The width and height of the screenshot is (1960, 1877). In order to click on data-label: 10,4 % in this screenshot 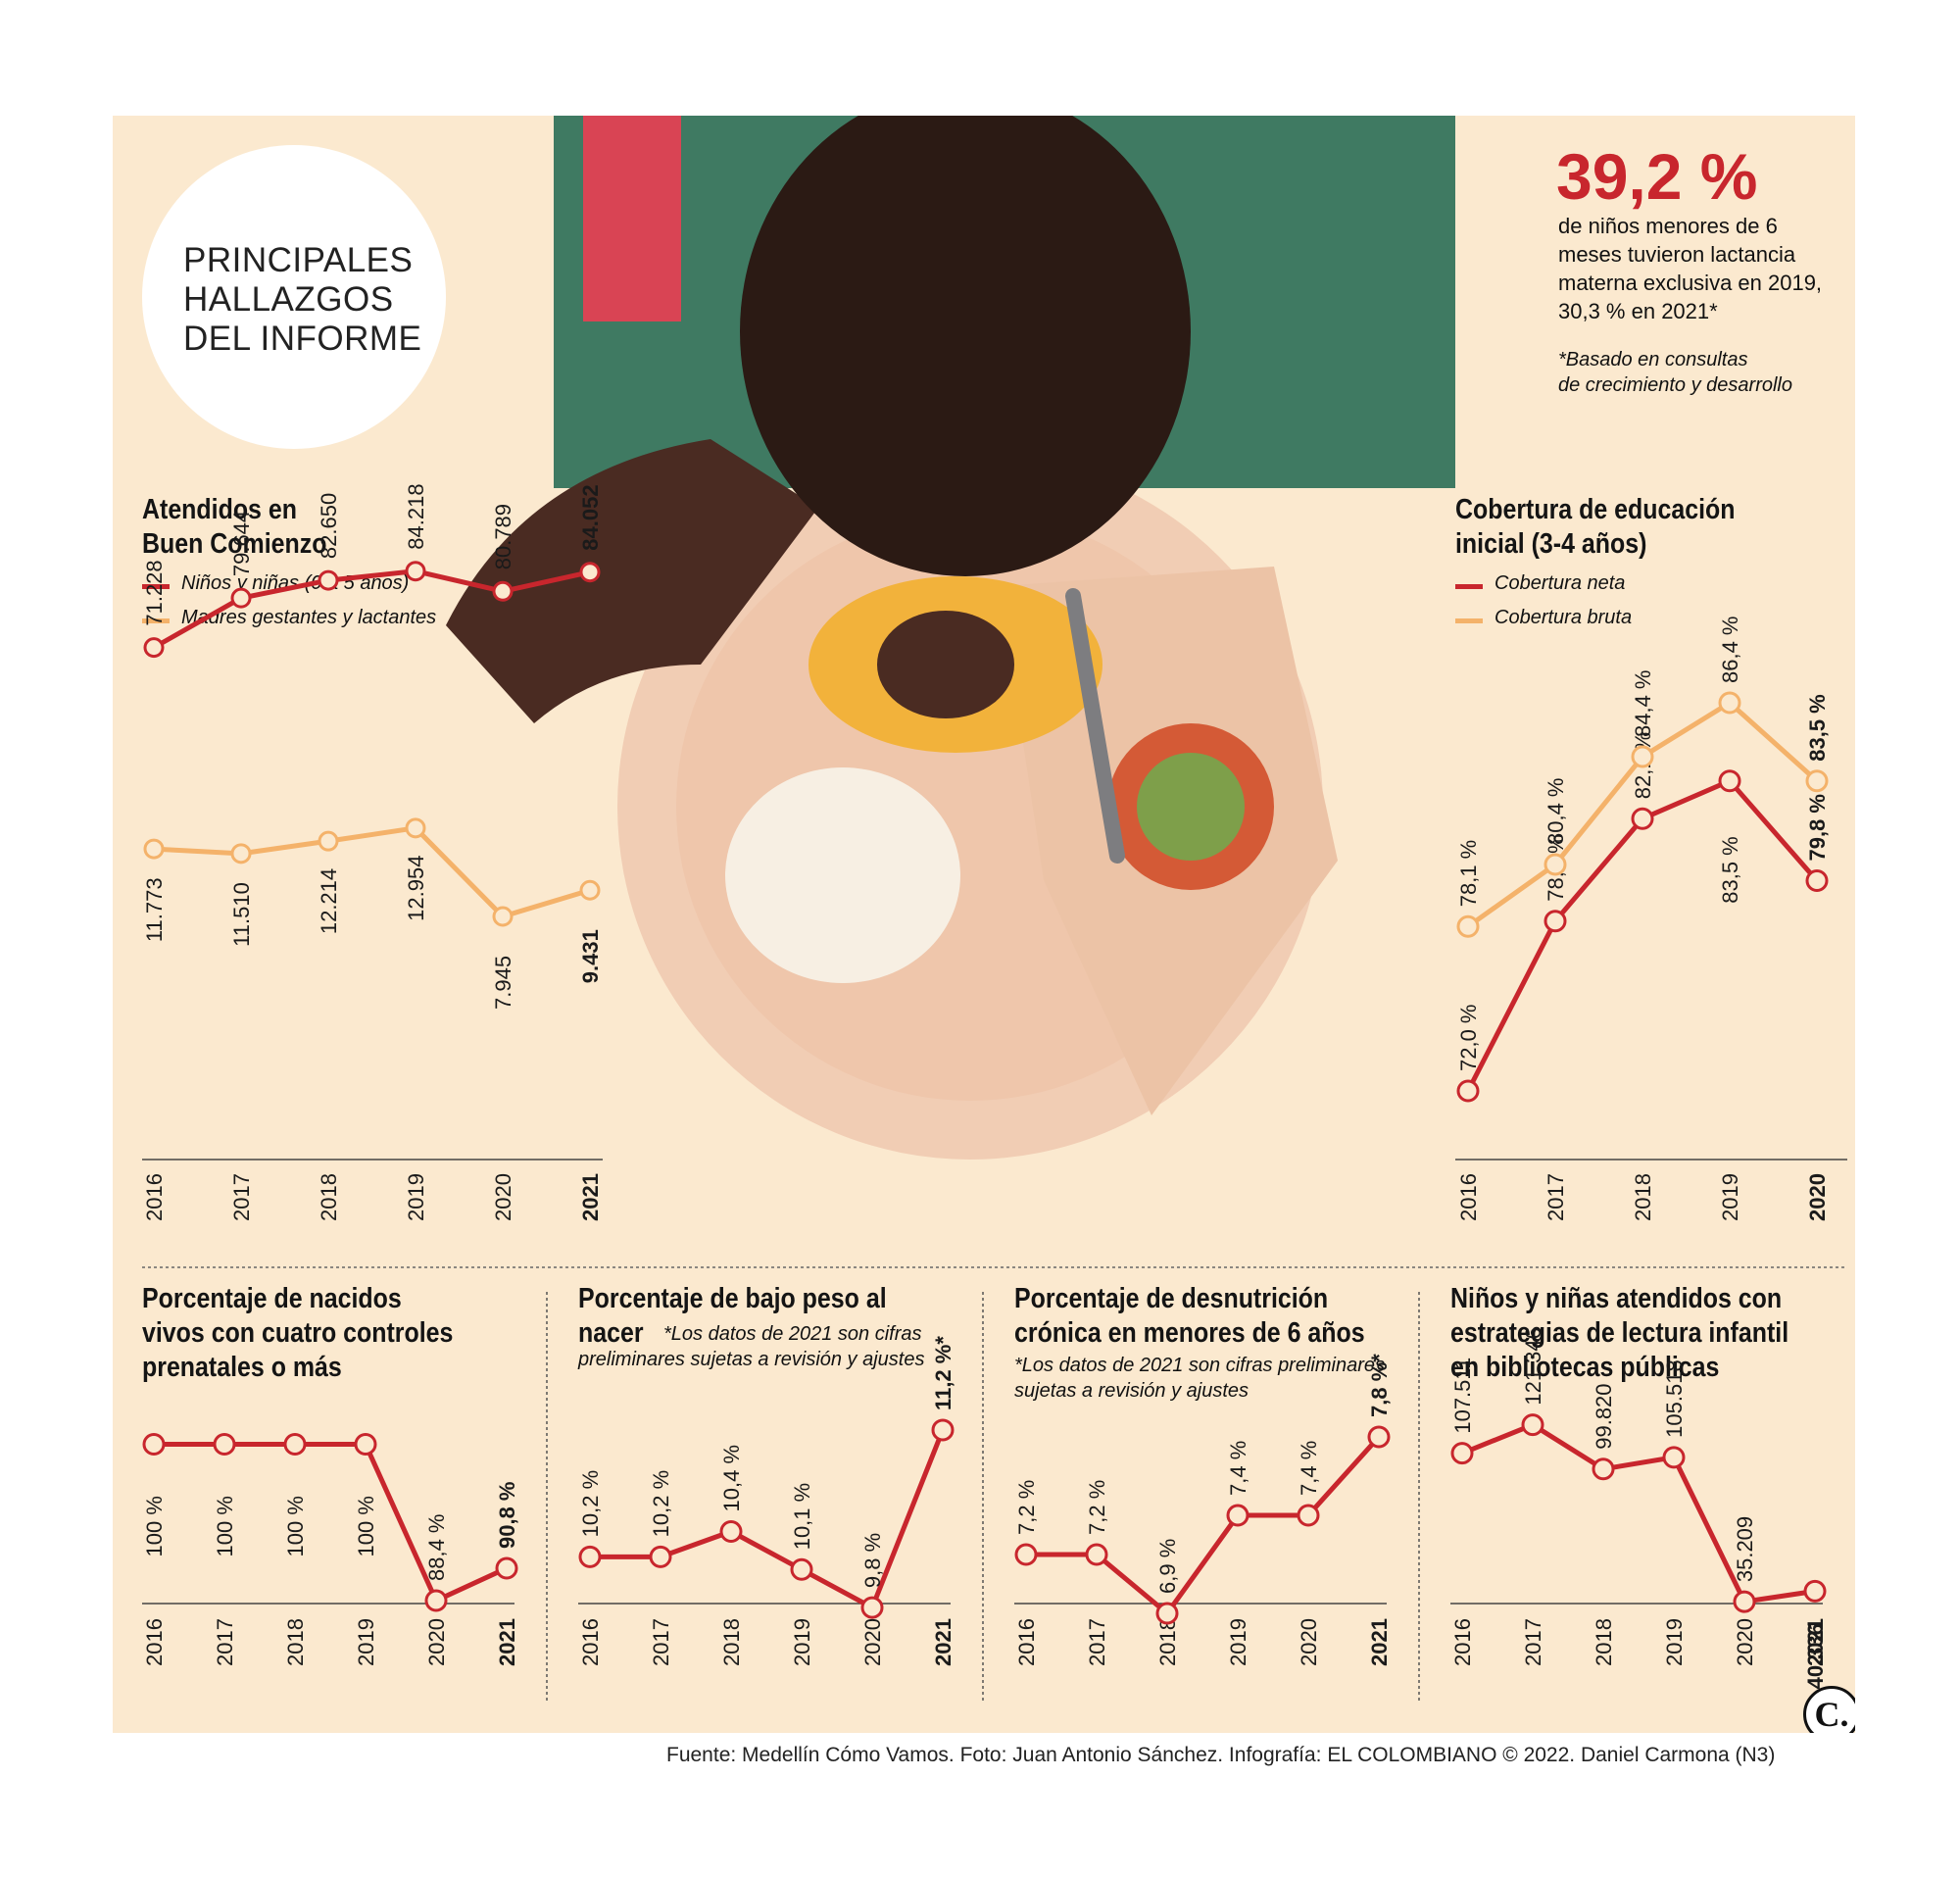, I will do `click(731, 1478)`.